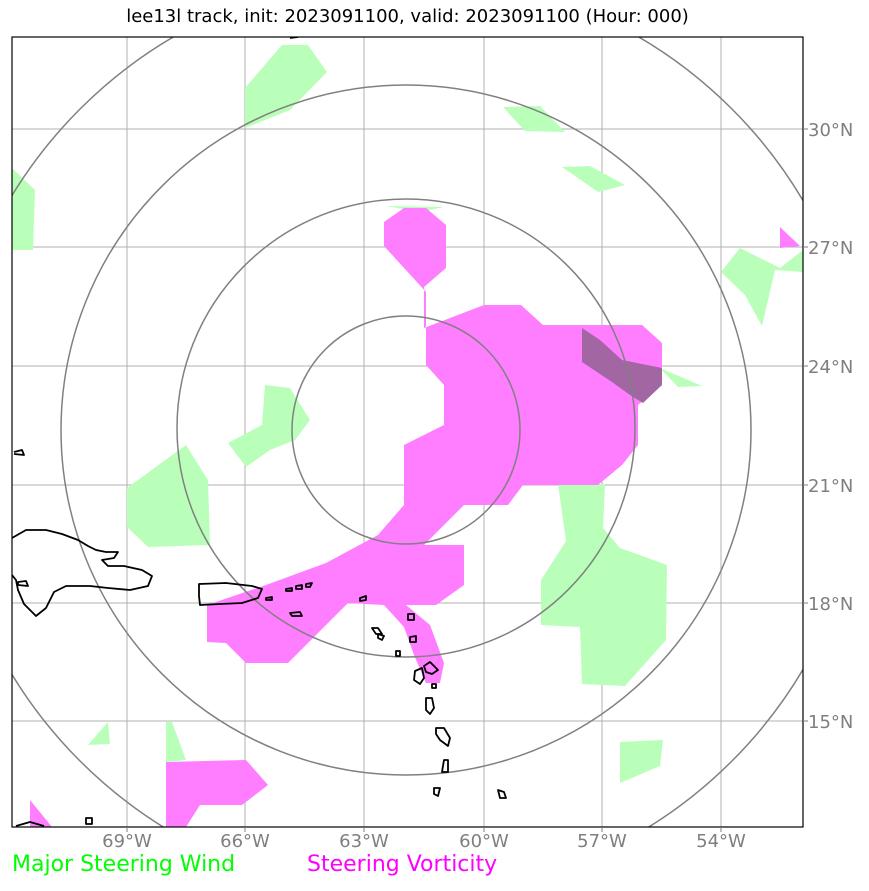  Describe the element at coordinates (82, 573) in the screenshot. I see `hispaniola-coast` at that location.